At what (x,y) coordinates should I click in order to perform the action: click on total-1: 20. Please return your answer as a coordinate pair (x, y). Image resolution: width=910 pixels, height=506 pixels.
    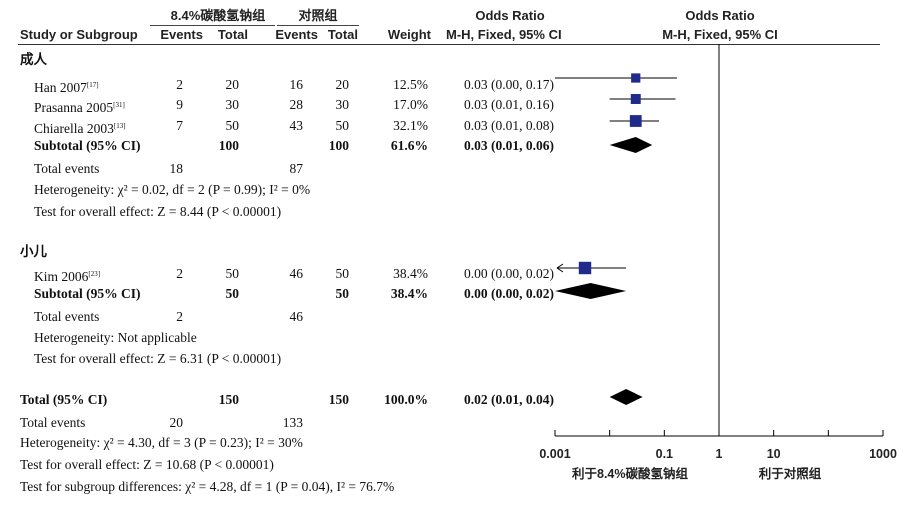
    Looking at the image, I should click on (232, 84).